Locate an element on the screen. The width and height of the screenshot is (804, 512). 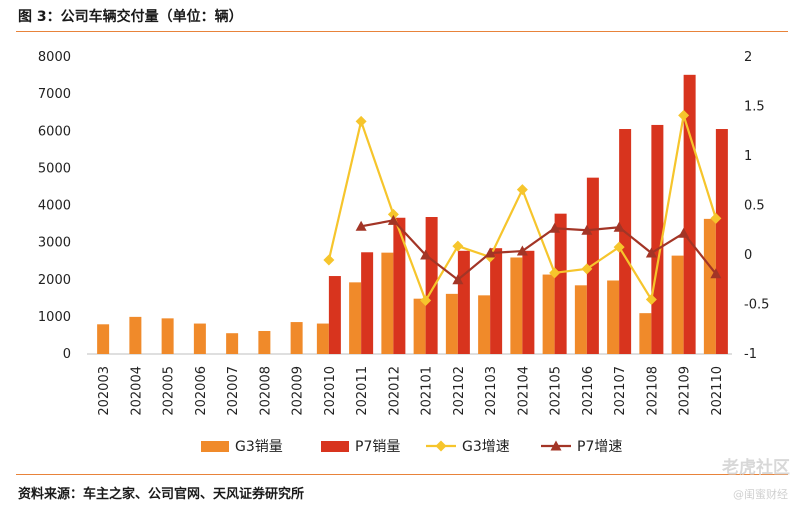
source-note: 资料来源：车主之家、公司官网、天风证券研究所 is located at coordinates (161, 494).